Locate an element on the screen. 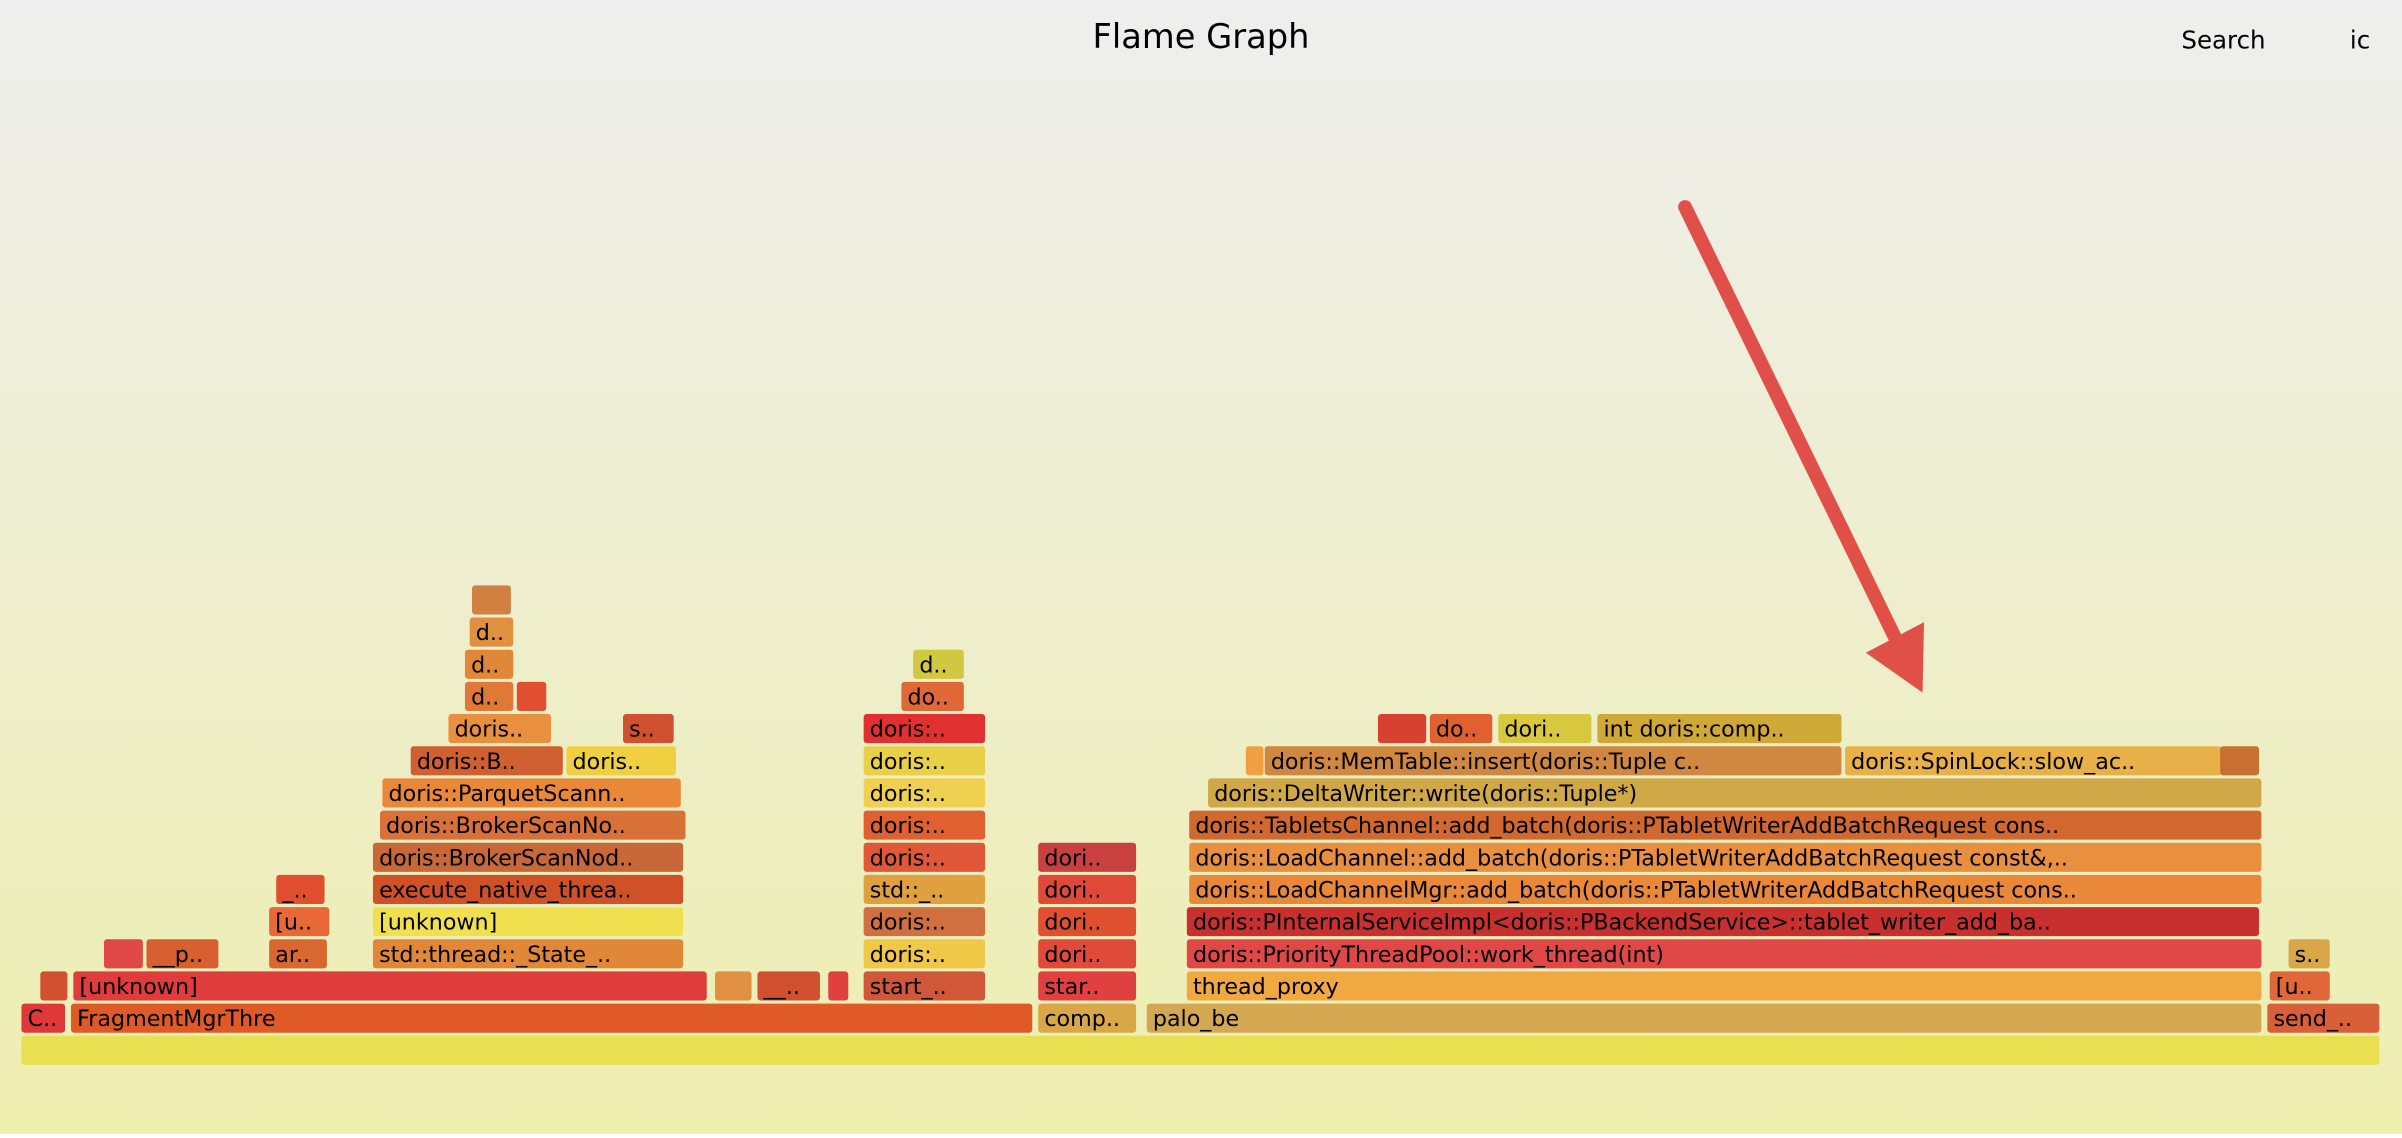 This screenshot has width=2402, height=1138. frame-label: [unknown] is located at coordinates (138, 987).